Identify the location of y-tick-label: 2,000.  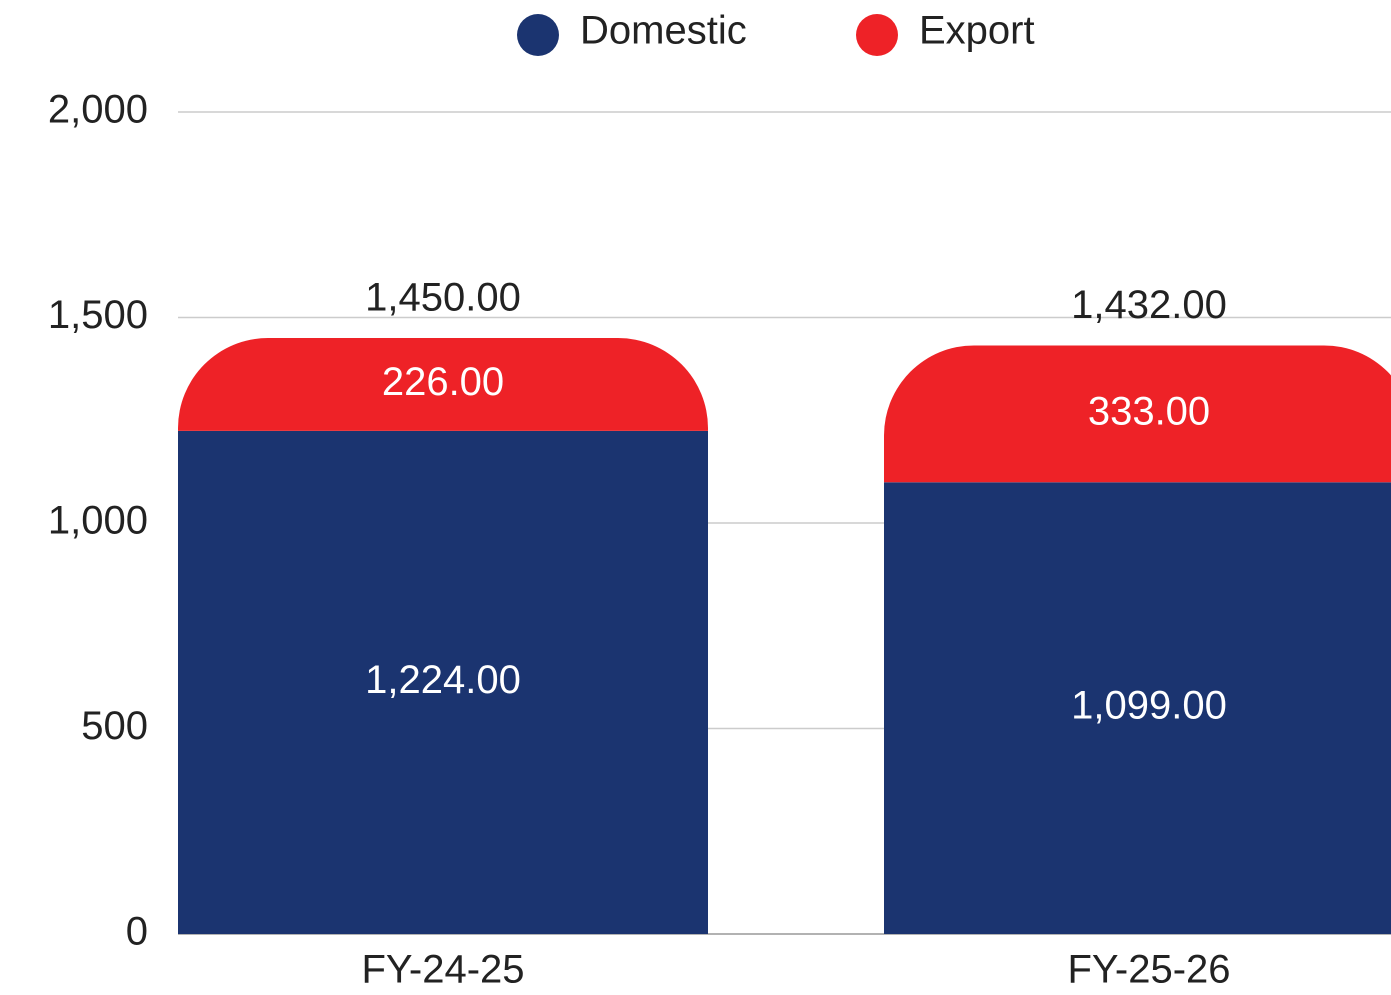
(98, 110).